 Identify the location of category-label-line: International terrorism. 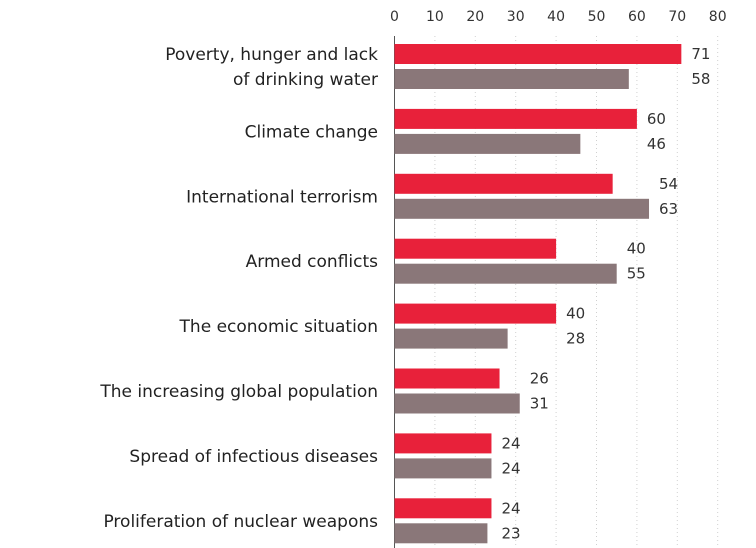
(282, 197).